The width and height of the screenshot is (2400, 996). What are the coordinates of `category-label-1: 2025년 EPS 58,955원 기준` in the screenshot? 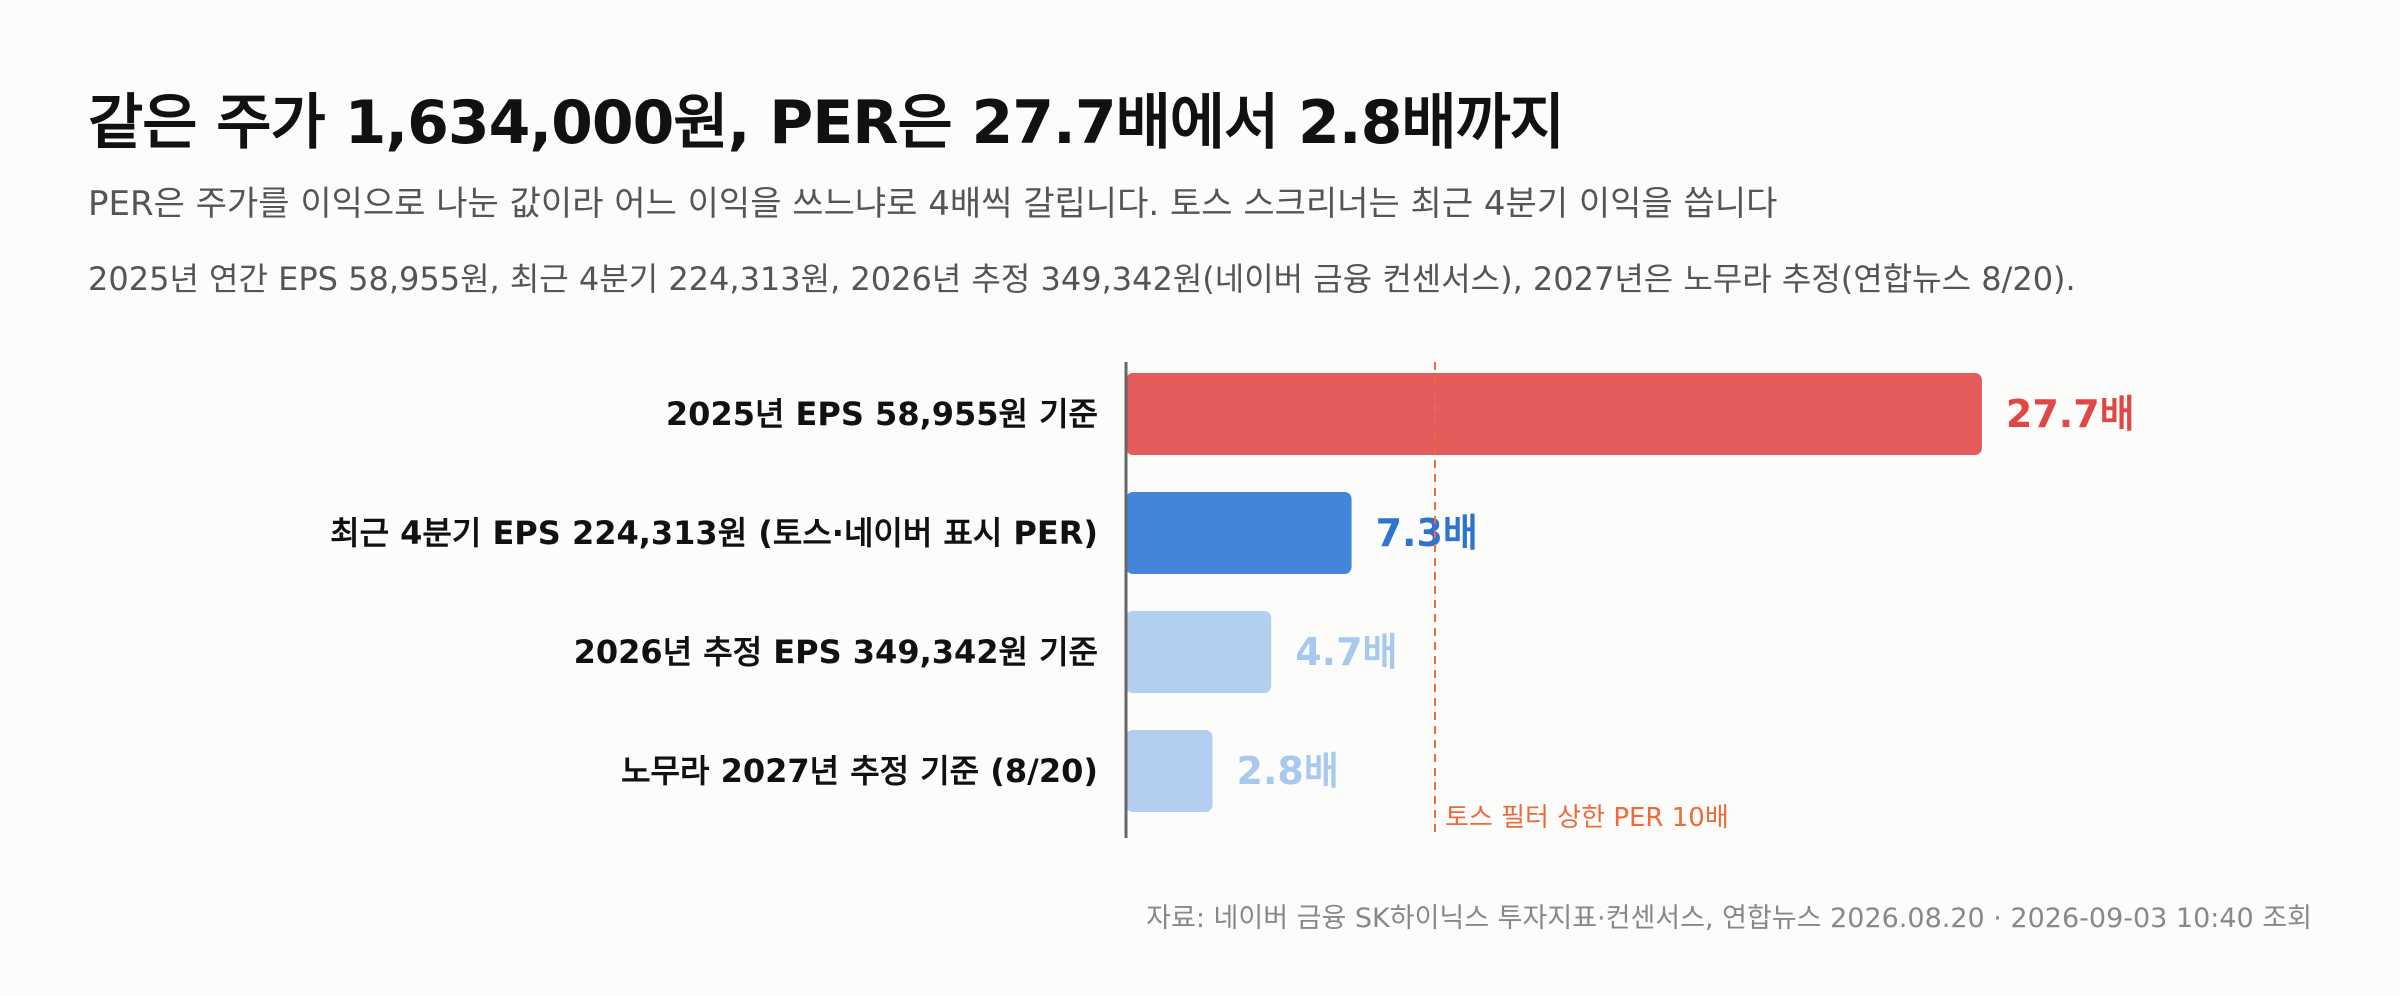 It's located at (882, 414).